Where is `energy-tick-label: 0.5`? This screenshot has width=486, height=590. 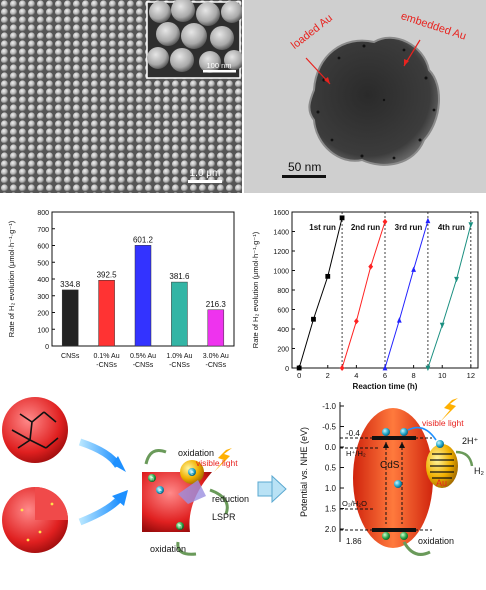 energy-tick-label: 0.5 is located at coordinates (331, 468).